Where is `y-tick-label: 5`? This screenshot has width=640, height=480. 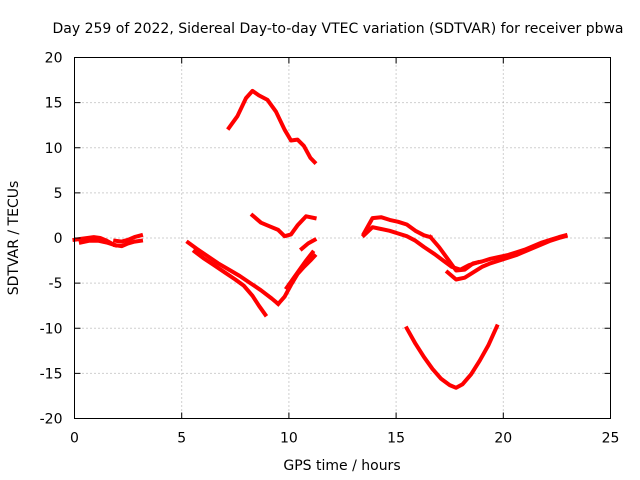 y-tick-label: 5 is located at coordinates (58, 194).